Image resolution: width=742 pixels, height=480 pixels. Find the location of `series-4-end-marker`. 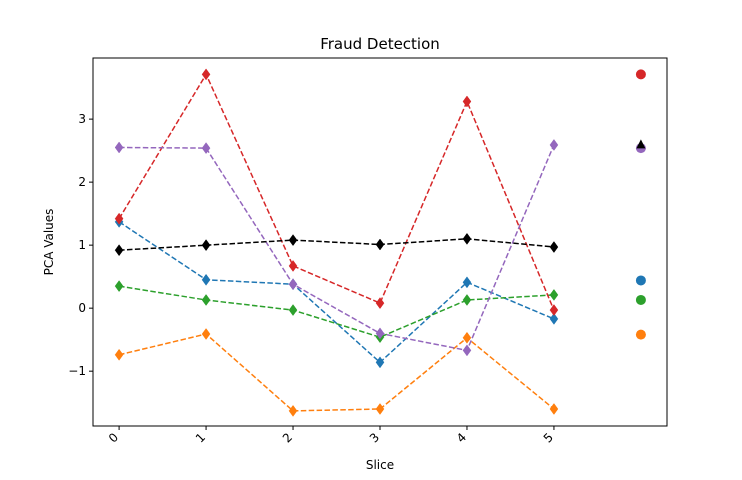

series-4-end-marker is located at coordinates (640, 74).